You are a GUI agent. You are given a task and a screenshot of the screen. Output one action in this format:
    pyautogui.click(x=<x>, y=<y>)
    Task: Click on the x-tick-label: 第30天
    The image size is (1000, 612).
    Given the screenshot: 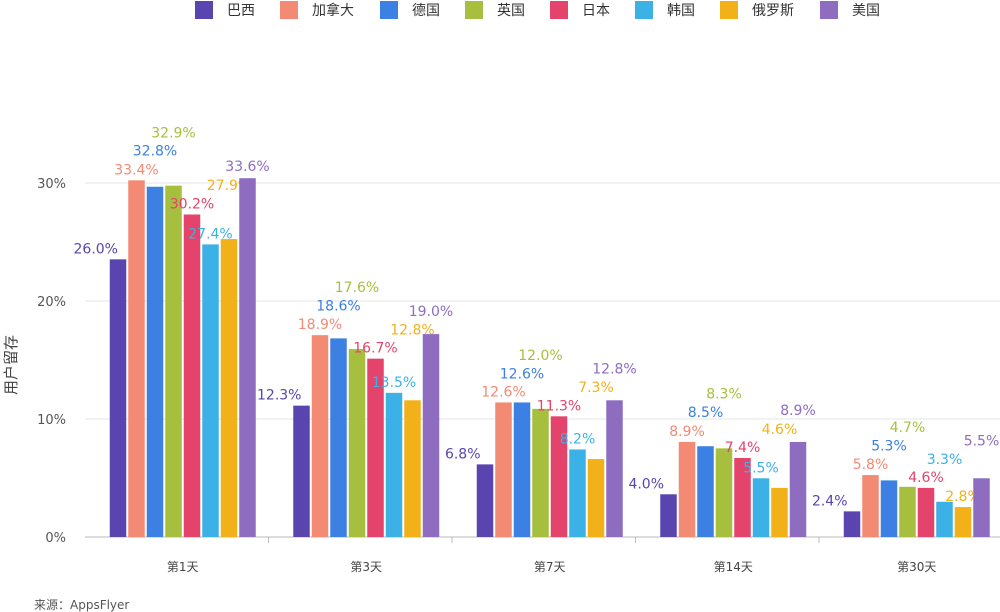 What is the action you would take?
    pyautogui.click(x=916, y=567)
    